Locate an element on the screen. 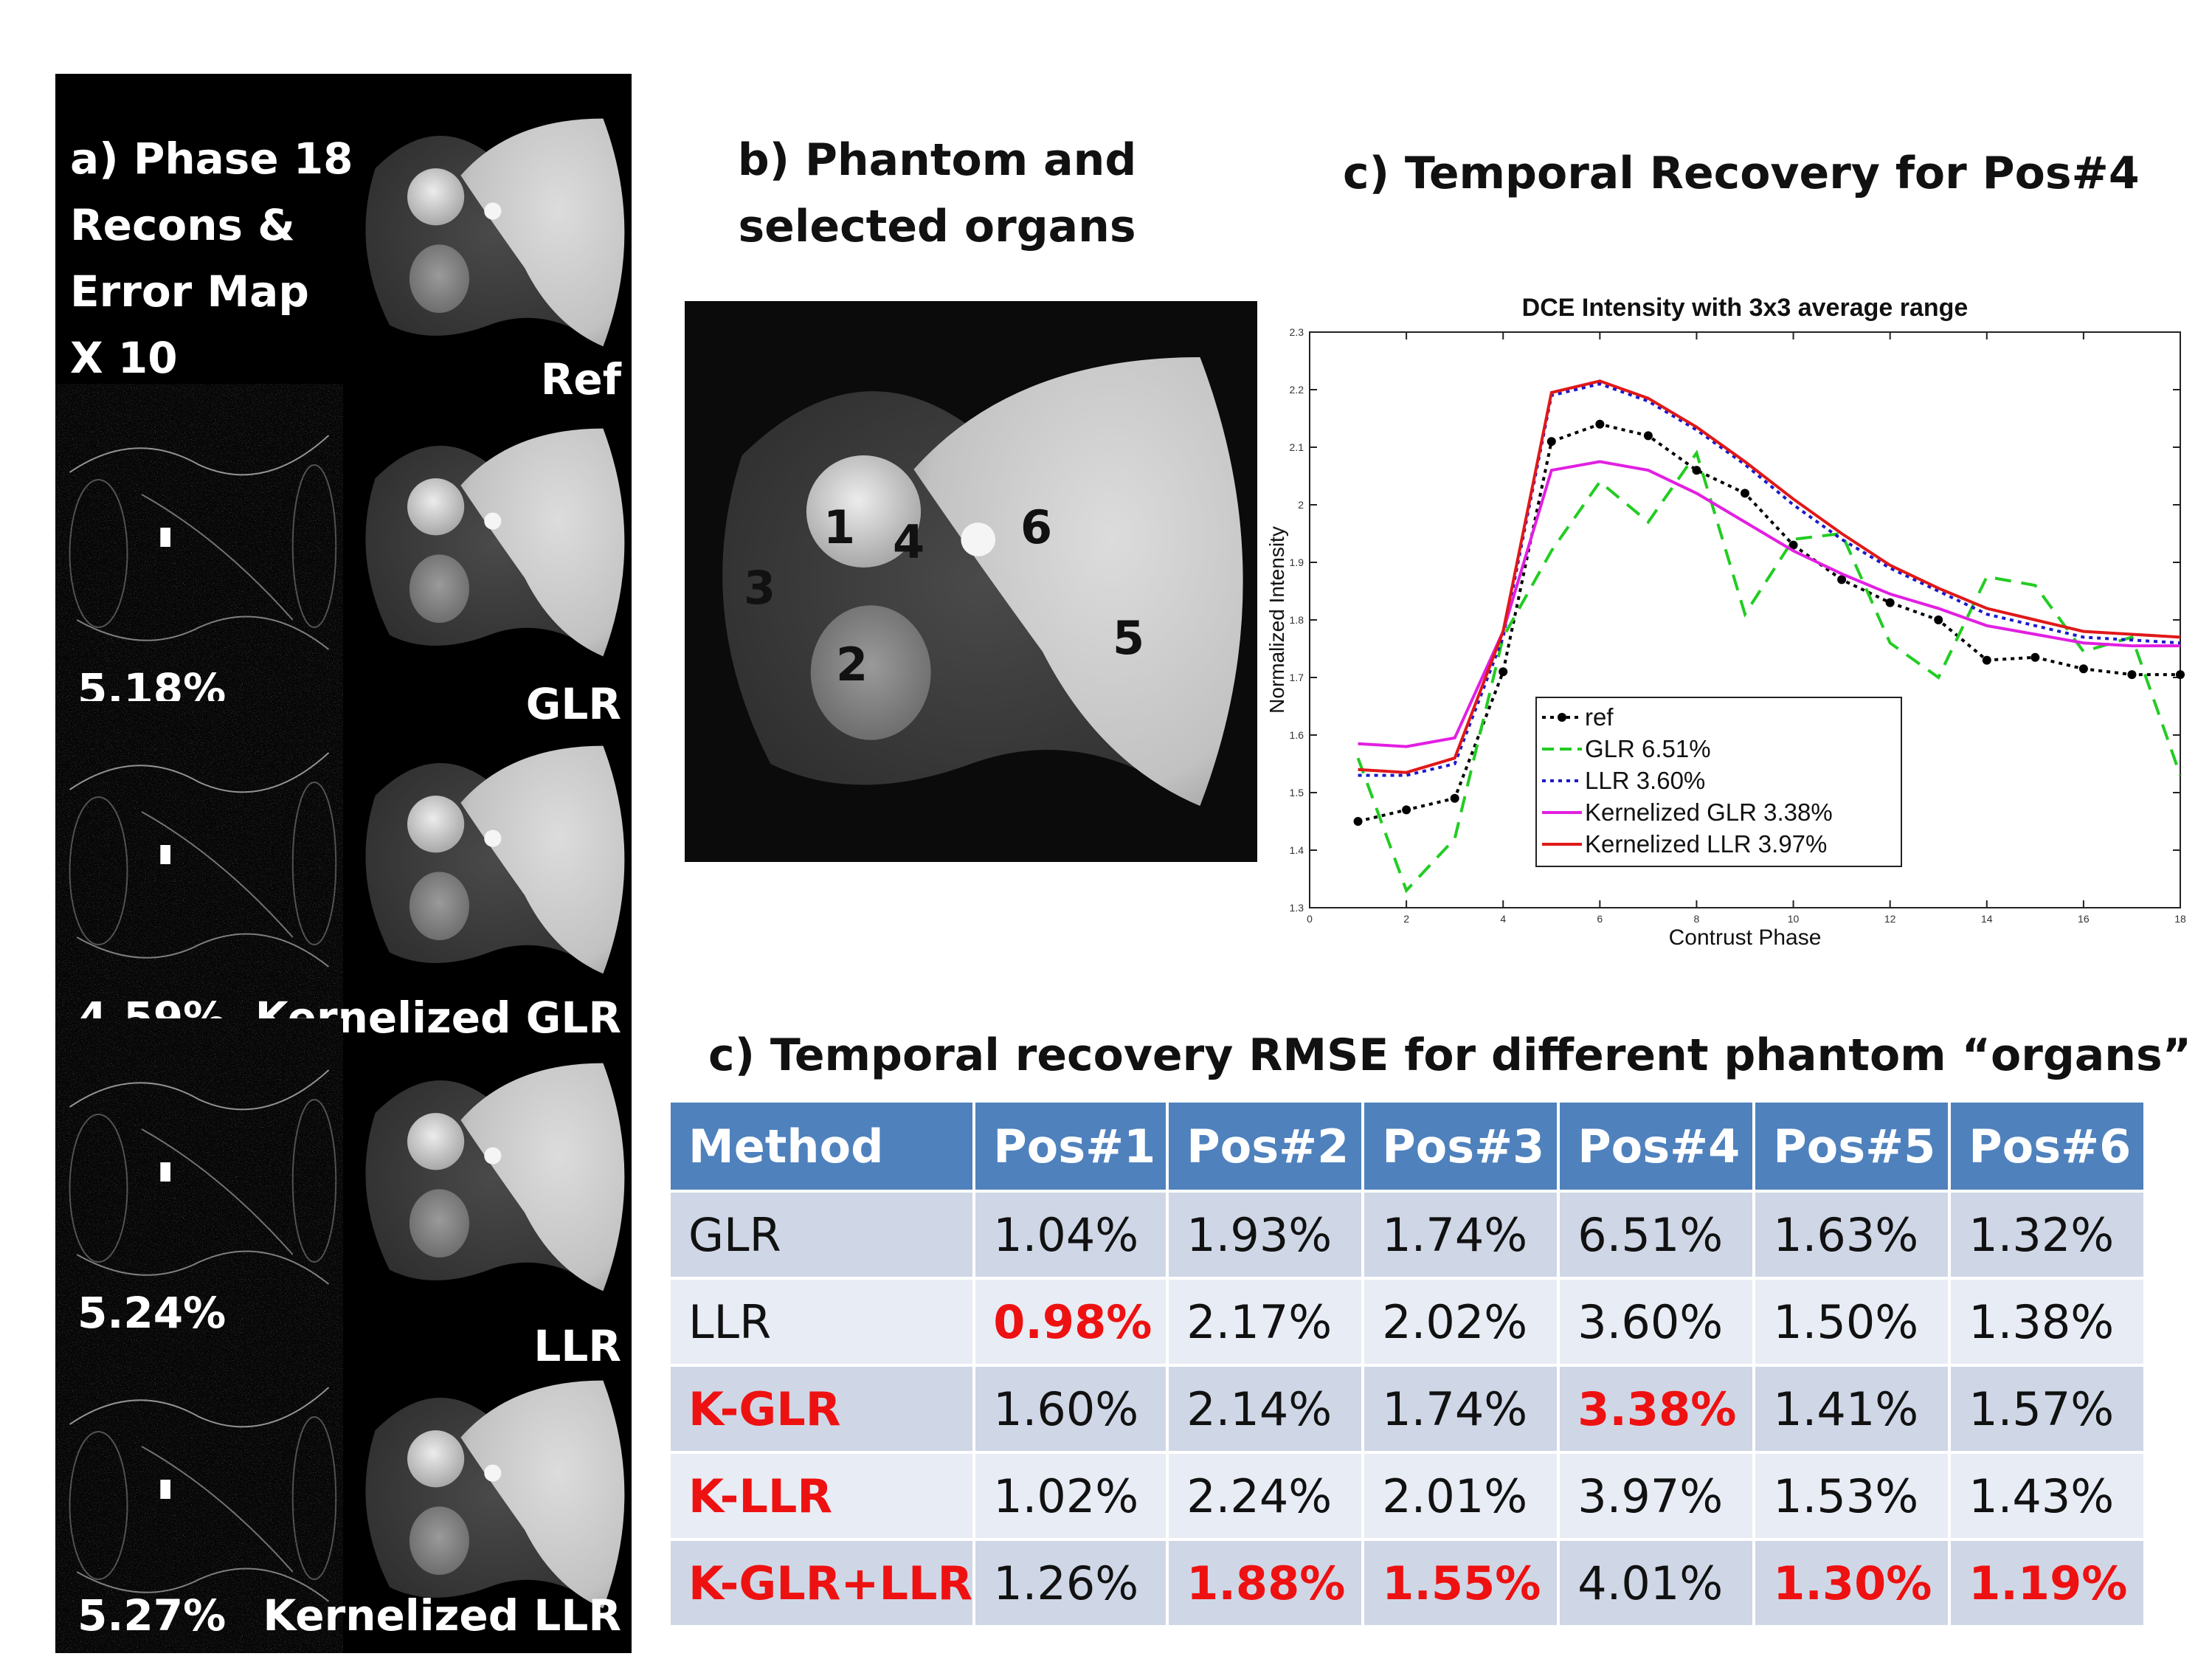 The height and width of the screenshot is (1659, 2212). organ-label-4: 4 is located at coordinates (909, 542).